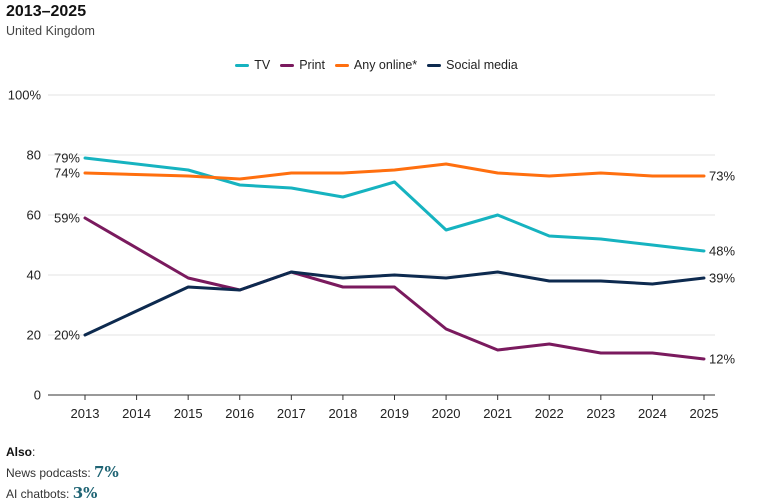 The height and width of the screenshot is (504, 757). What do you see at coordinates (25, 95) in the screenshot?
I see `y-tick-label: 100%` at bounding box center [25, 95].